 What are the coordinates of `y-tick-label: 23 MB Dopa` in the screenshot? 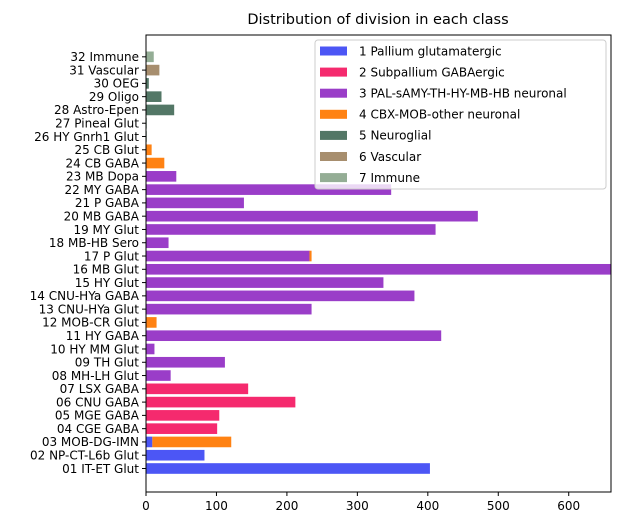 It's located at (102, 177).